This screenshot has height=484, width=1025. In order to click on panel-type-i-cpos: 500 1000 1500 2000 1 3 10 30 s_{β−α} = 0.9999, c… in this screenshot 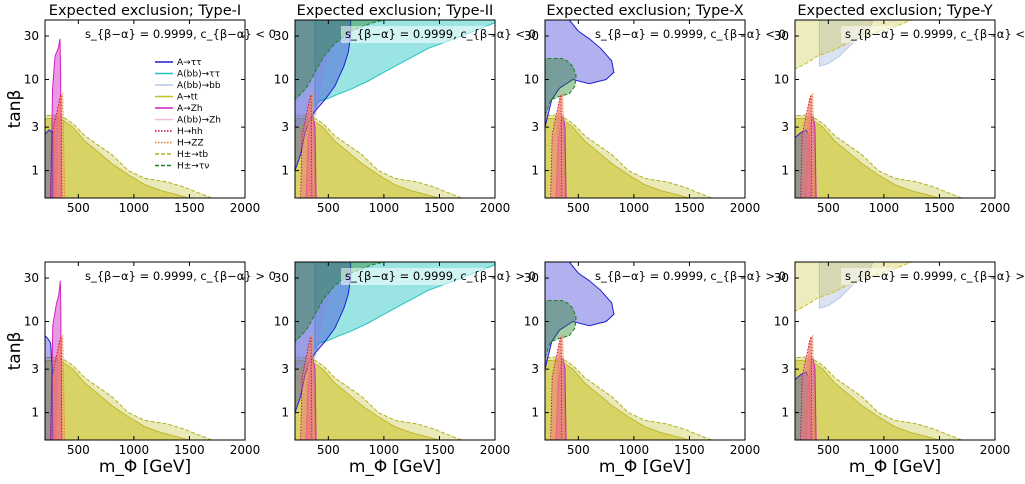, I will do `click(150, 359)`.